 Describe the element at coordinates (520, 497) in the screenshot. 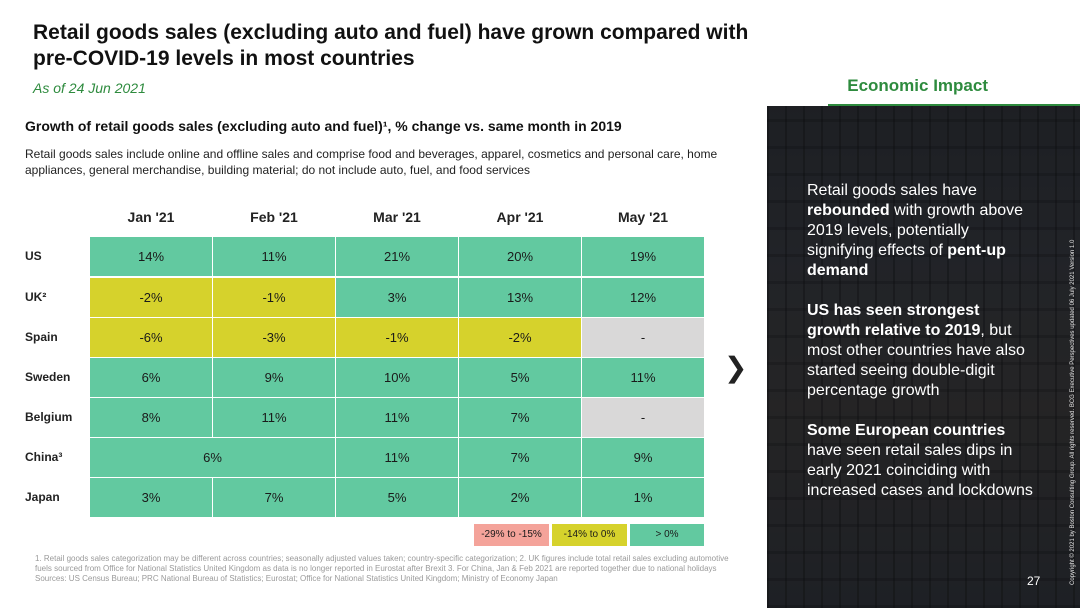

I see `table-cell: 2%` at that location.